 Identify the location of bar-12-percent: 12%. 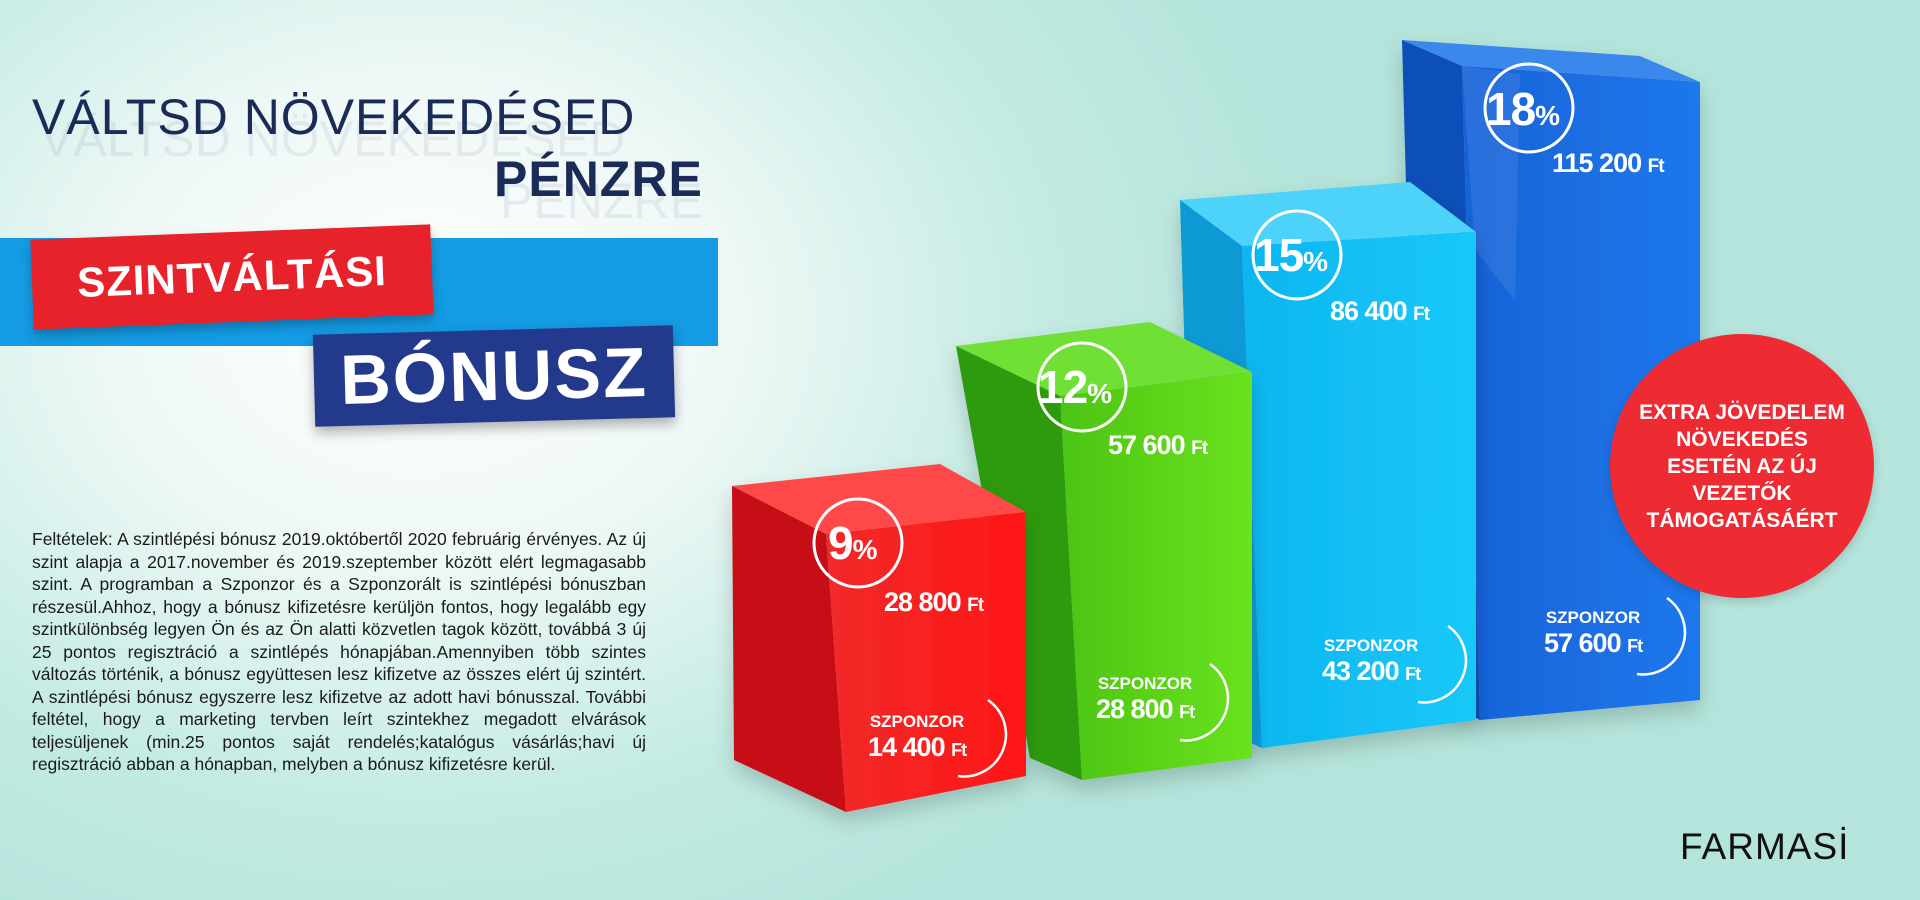
(1075, 387).